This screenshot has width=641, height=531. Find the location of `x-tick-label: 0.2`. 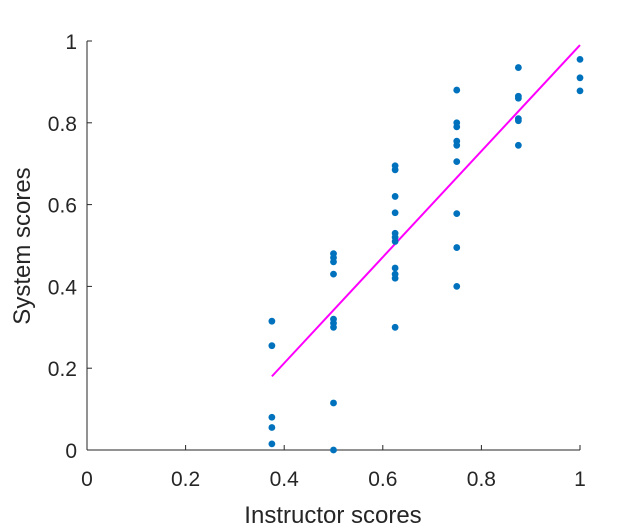

x-tick-label: 0.2 is located at coordinates (185, 479).